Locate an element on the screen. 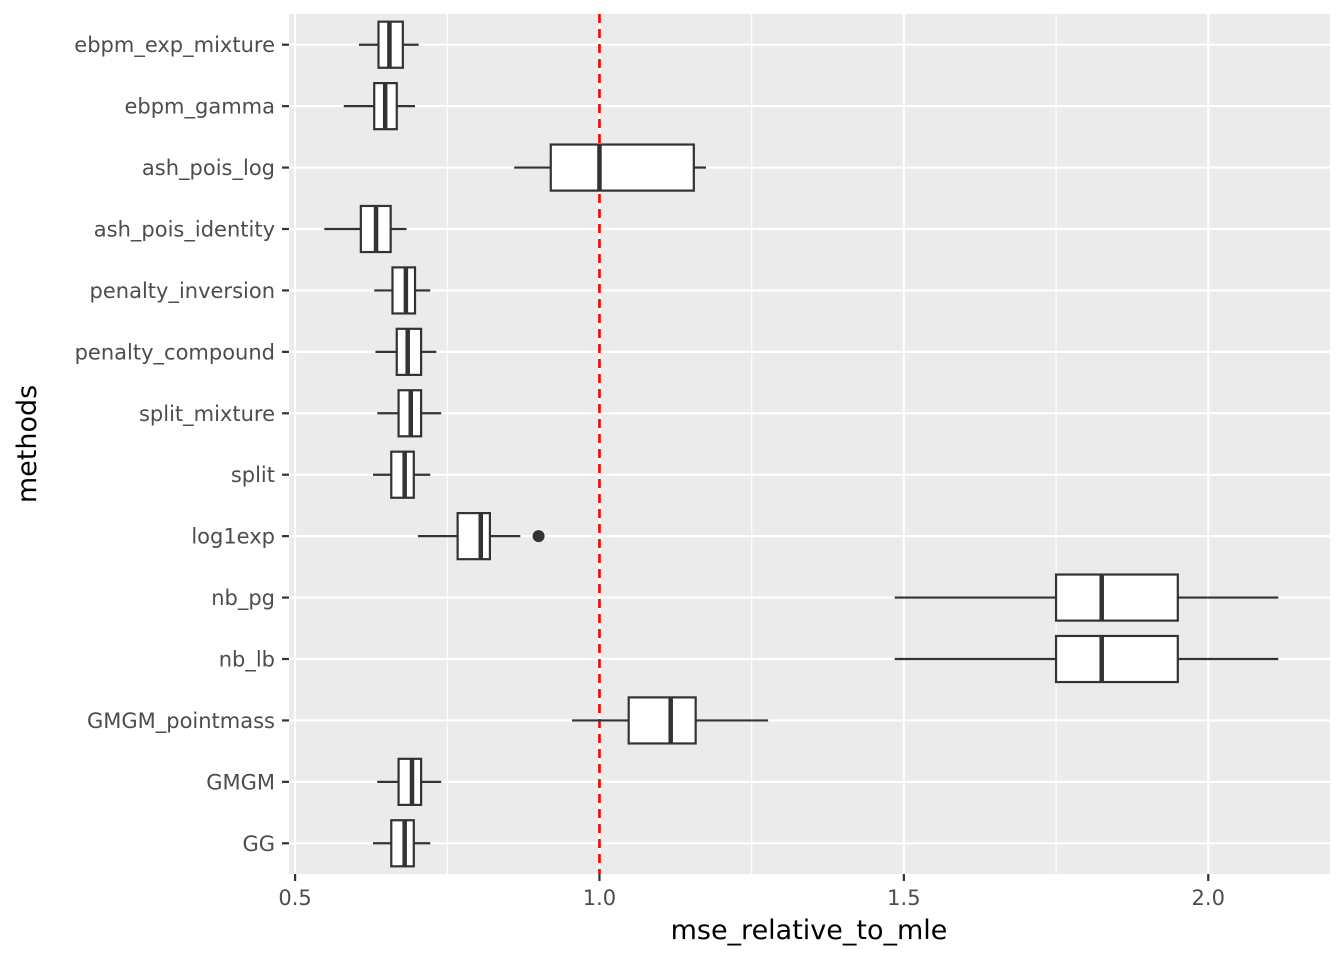  y-axis-title: methods is located at coordinates (27, 444).